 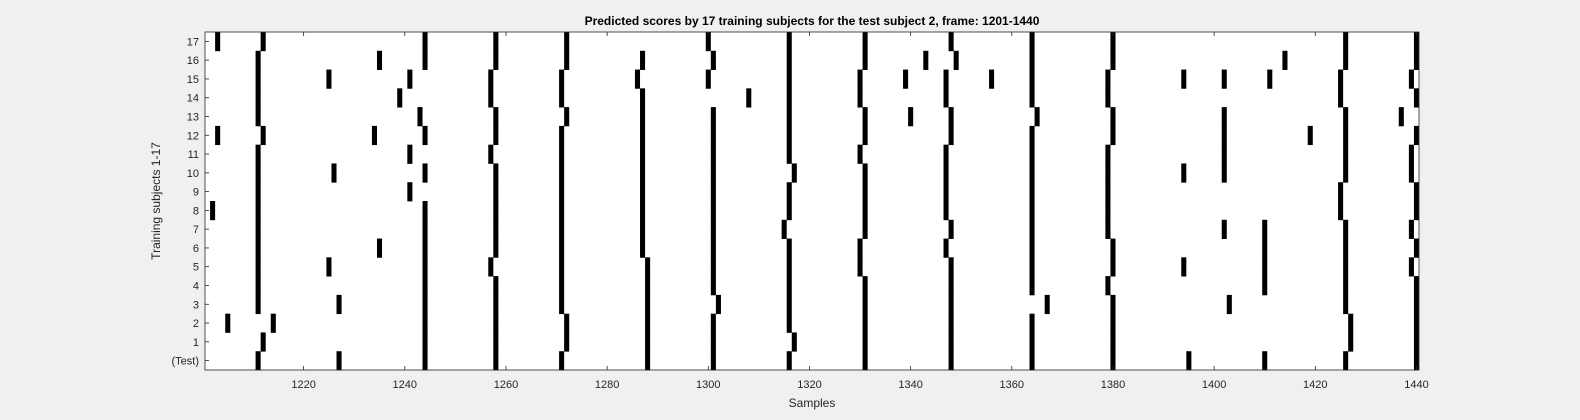 I want to click on y-tick-label: 7, so click(x=196, y=230).